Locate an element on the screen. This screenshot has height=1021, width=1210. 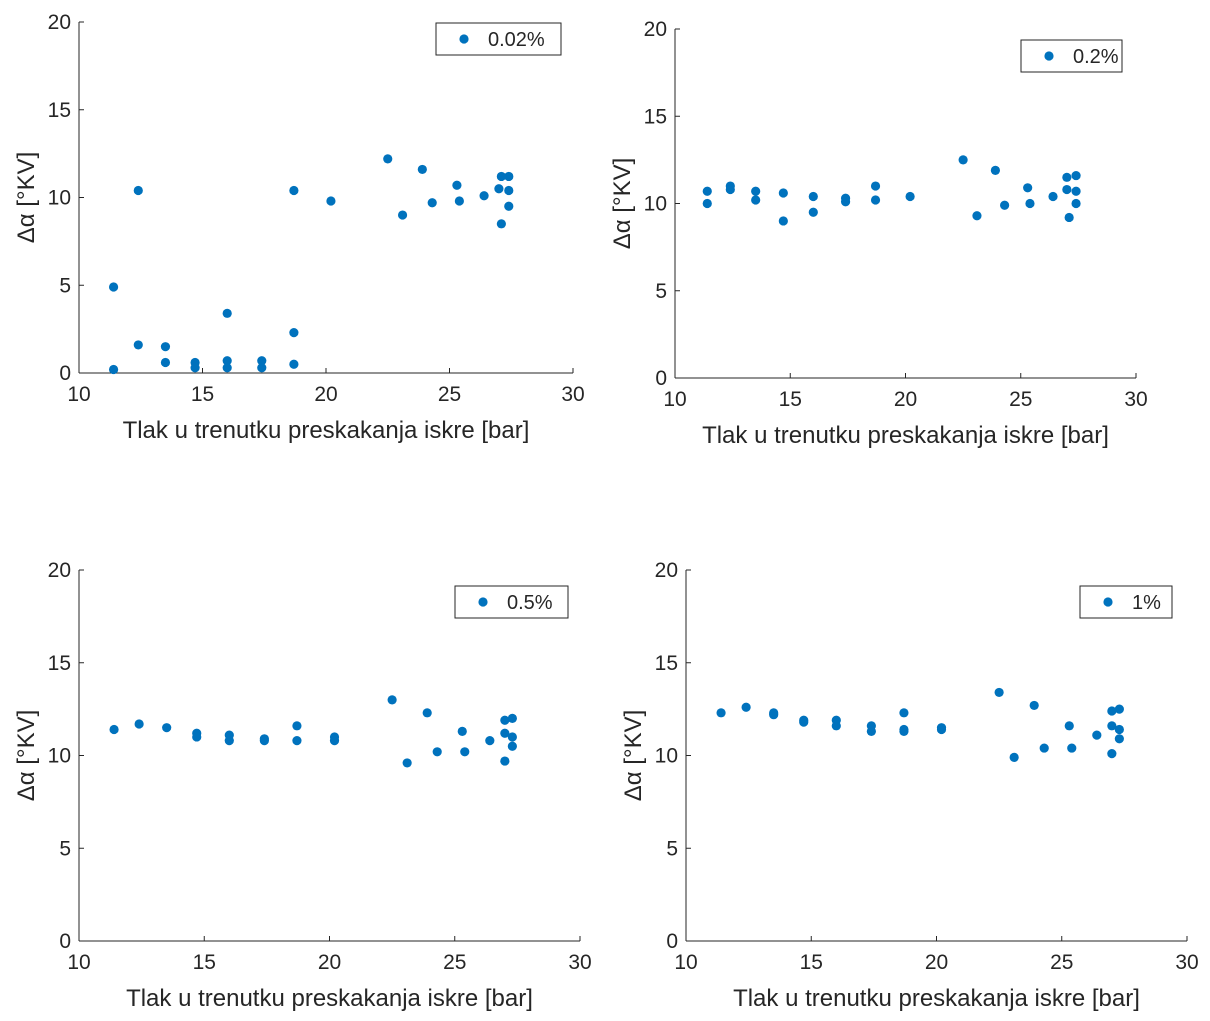
x-tick-label: 20 is located at coordinates (325, 394).